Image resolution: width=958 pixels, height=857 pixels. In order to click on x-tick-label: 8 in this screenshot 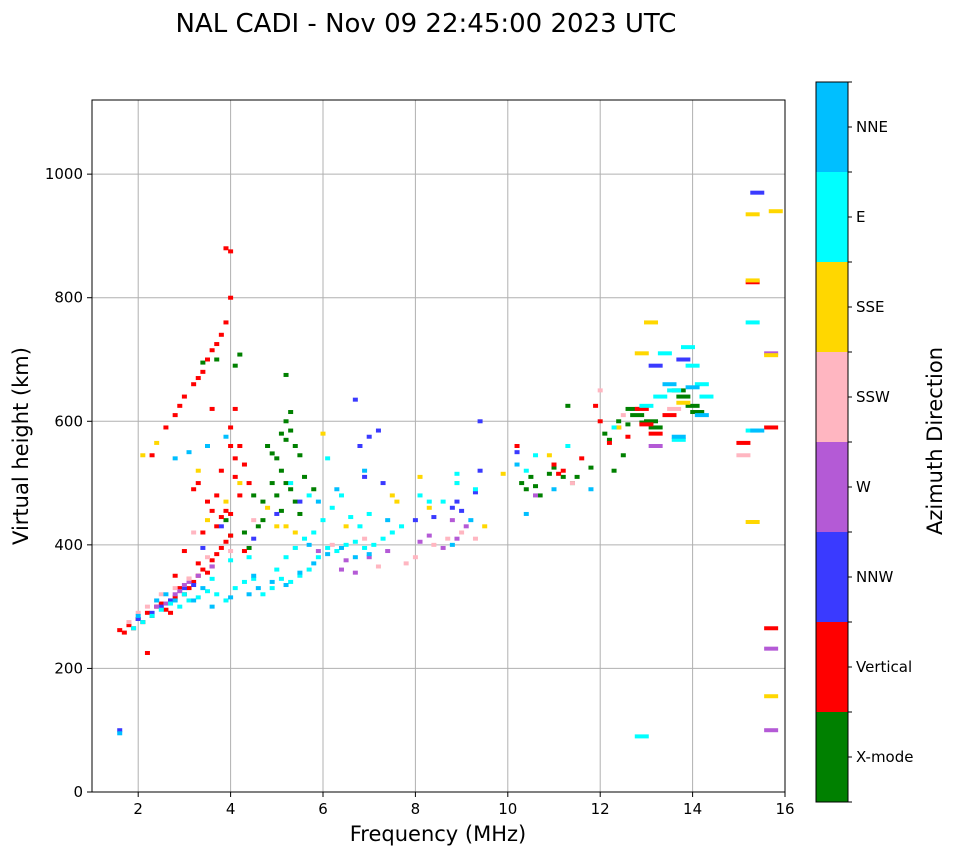, I will do `click(416, 809)`.